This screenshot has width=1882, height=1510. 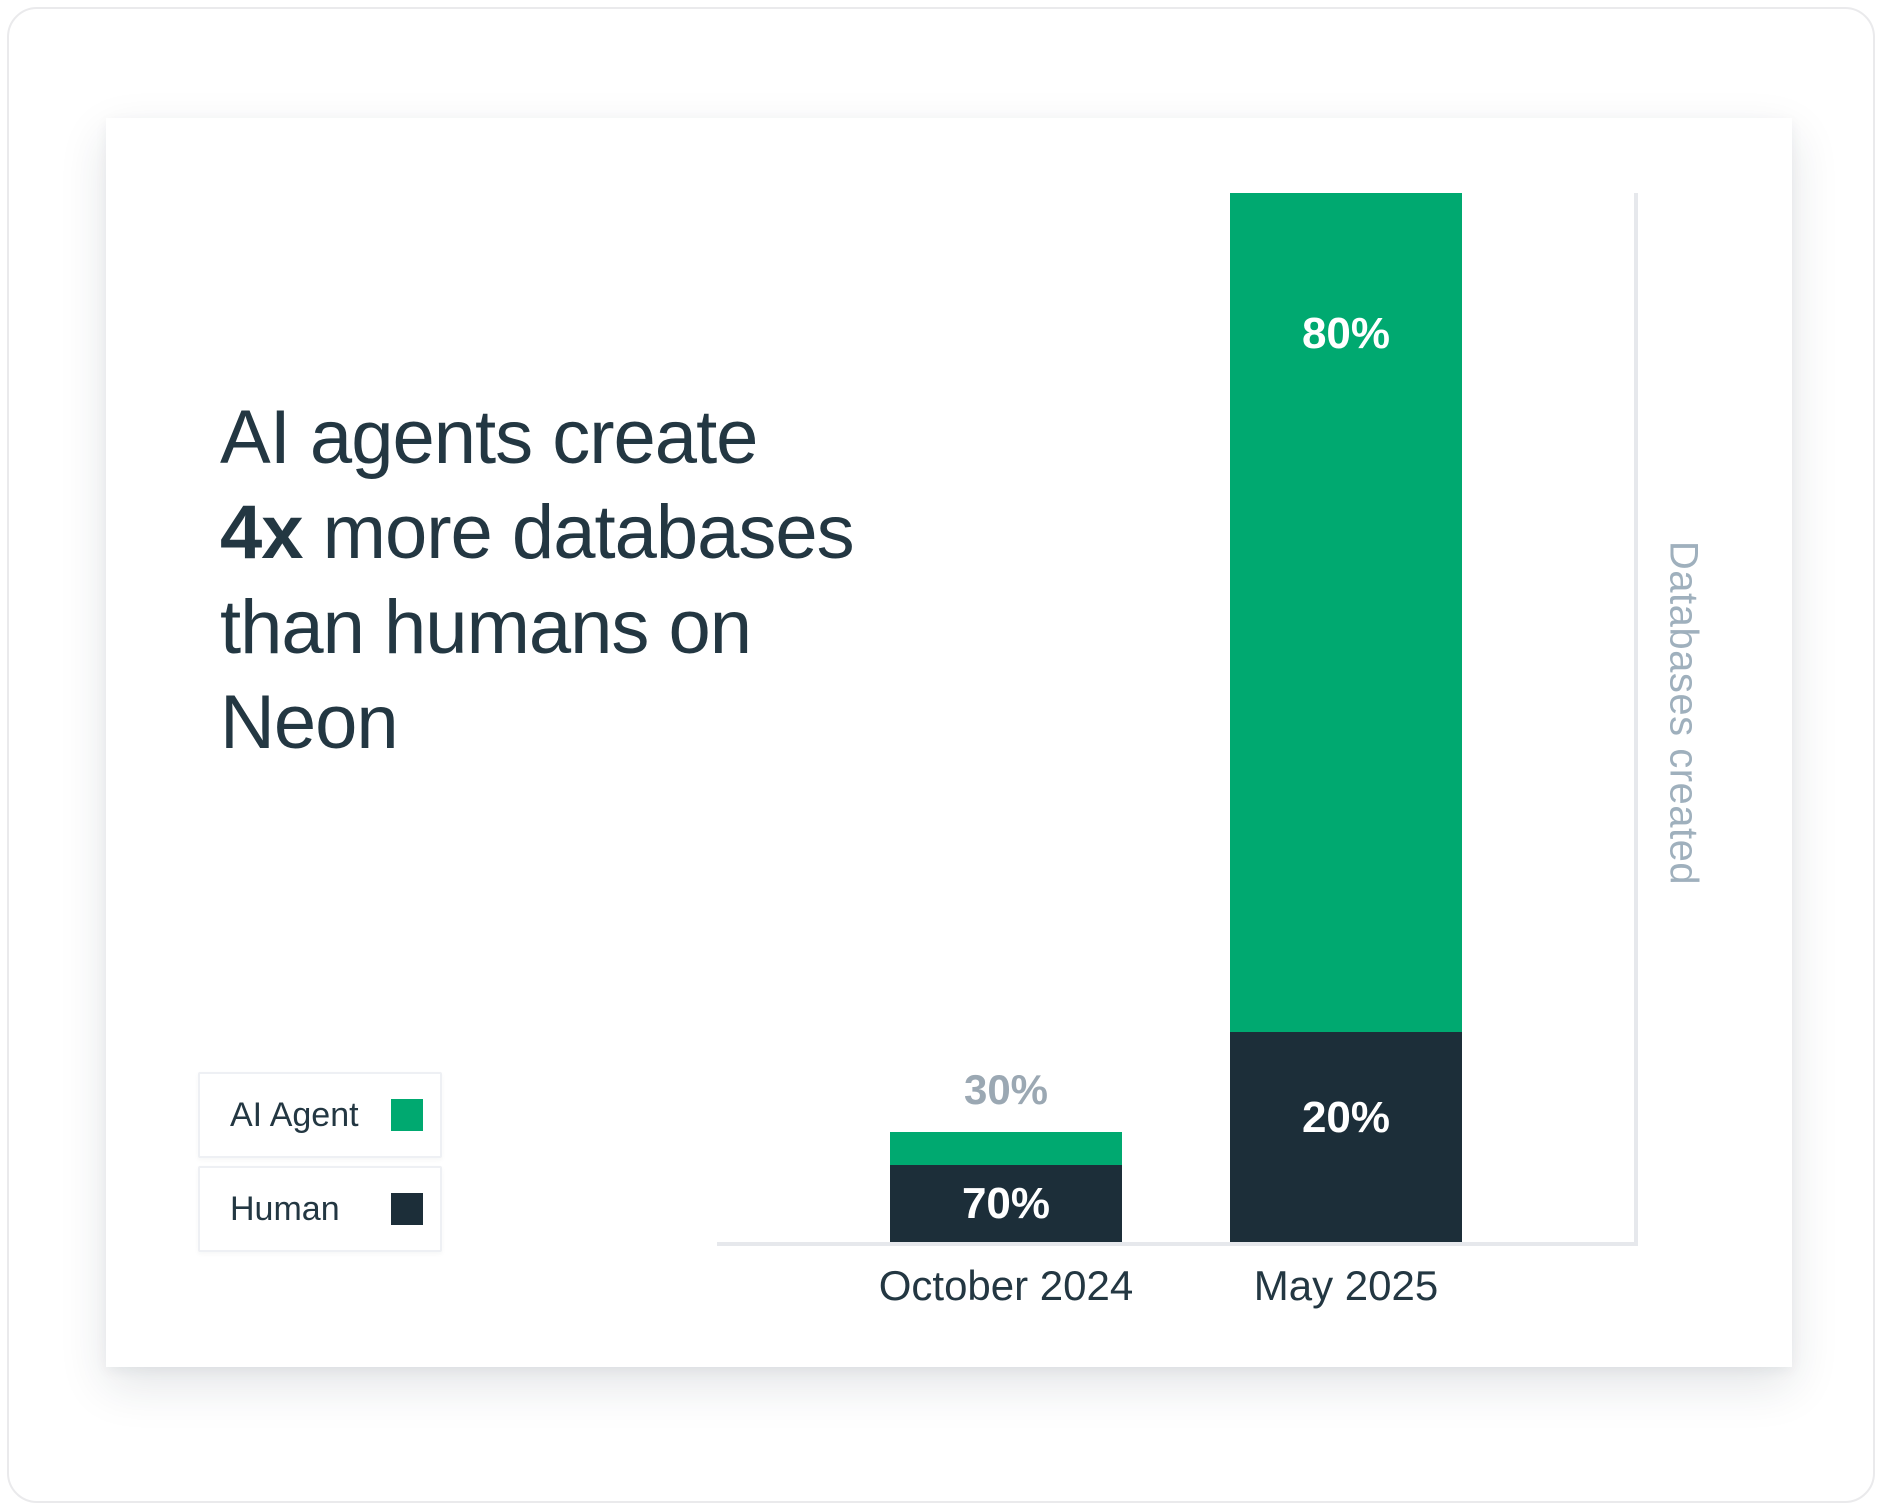 I want to click on legend-item-ai-agent: AI Agent, so click(x=320, y=1115).